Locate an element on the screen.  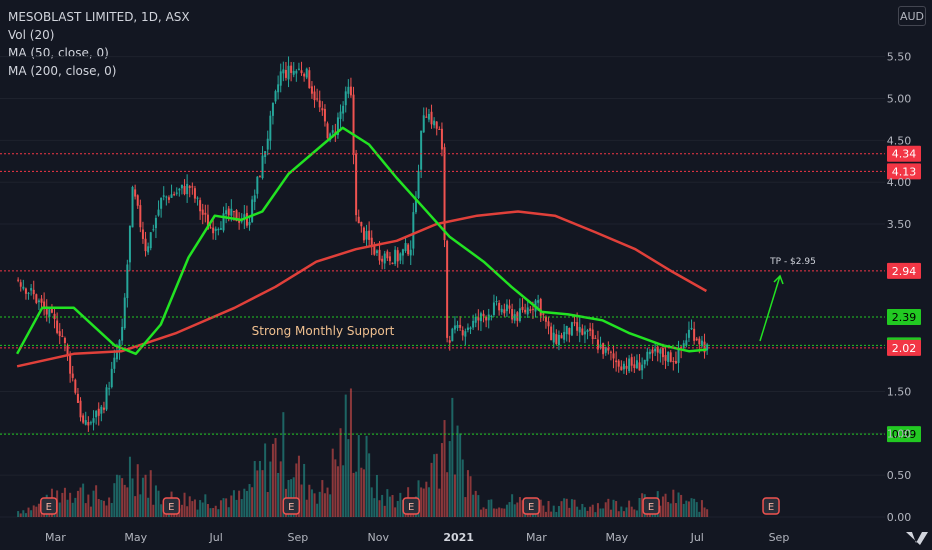
symbol-title: MESOBLAST LIMITED, 1D, ASX is located at coordinates (99, 17).